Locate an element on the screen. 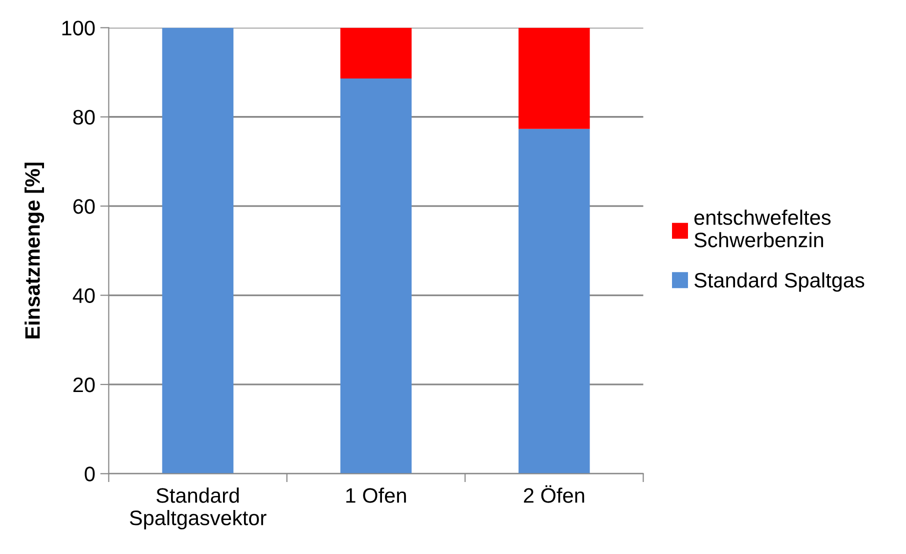 This screenshot has height=554, width=906. y-tick-label: 60 is located at coordinates (84, 206).